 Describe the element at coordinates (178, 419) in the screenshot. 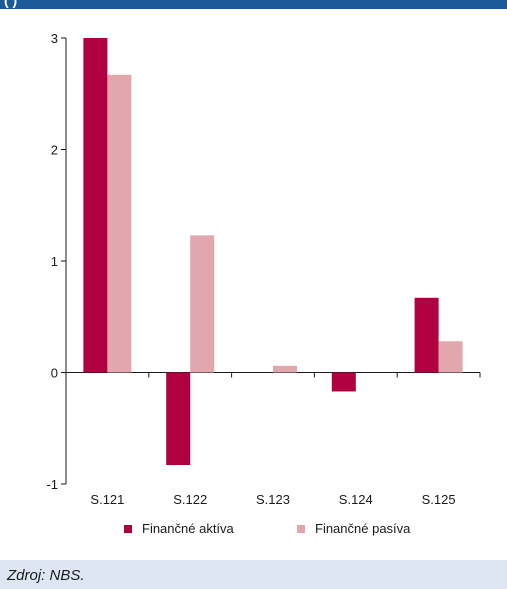

I see `bar-S.122-series-1` at that location.